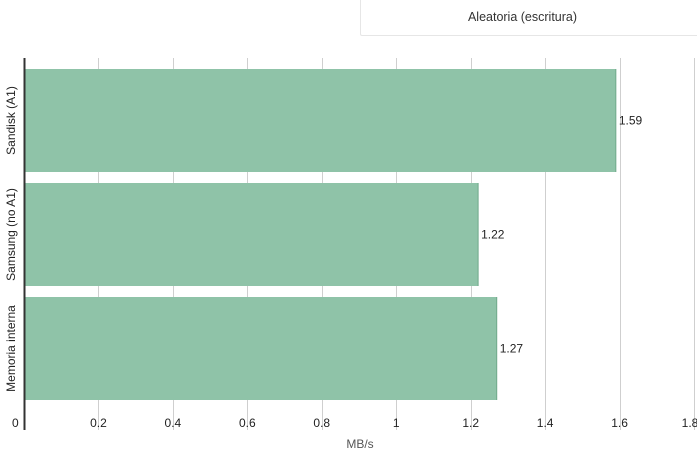 This screenshot has width=697, height=468. I want to click on category-label: Samsung (no A1), so click(11, 234).